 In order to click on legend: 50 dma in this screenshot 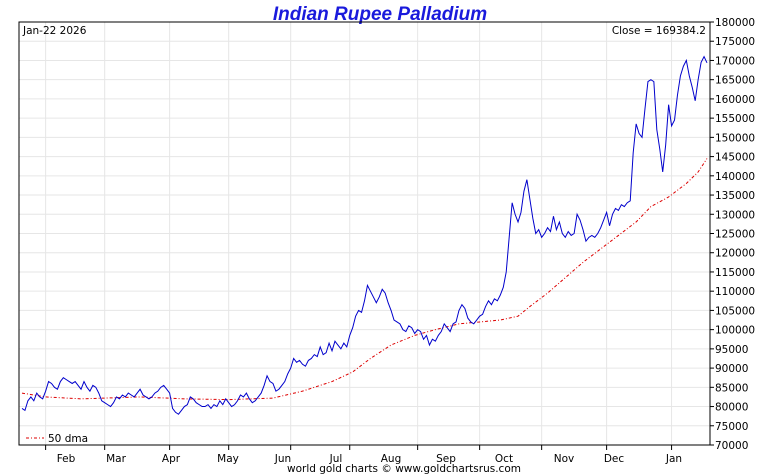, I will do `click(57, 439)`.